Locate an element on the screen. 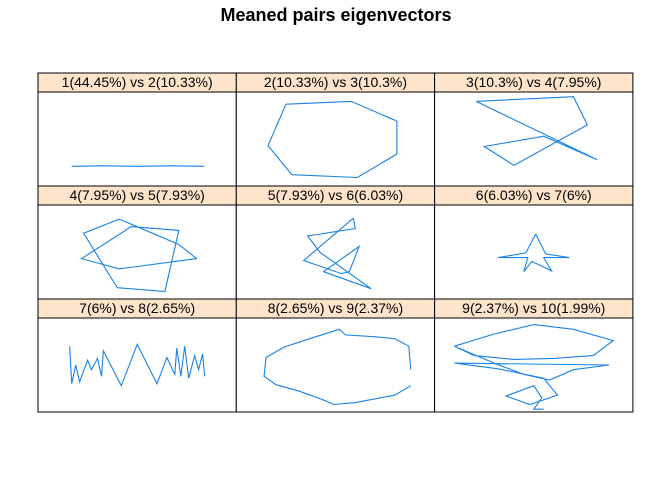 The width and height of the screenshot is (672, 480). panel: 8(2.65%) vs 9(2.37%) is located at coordinates (335, 355).